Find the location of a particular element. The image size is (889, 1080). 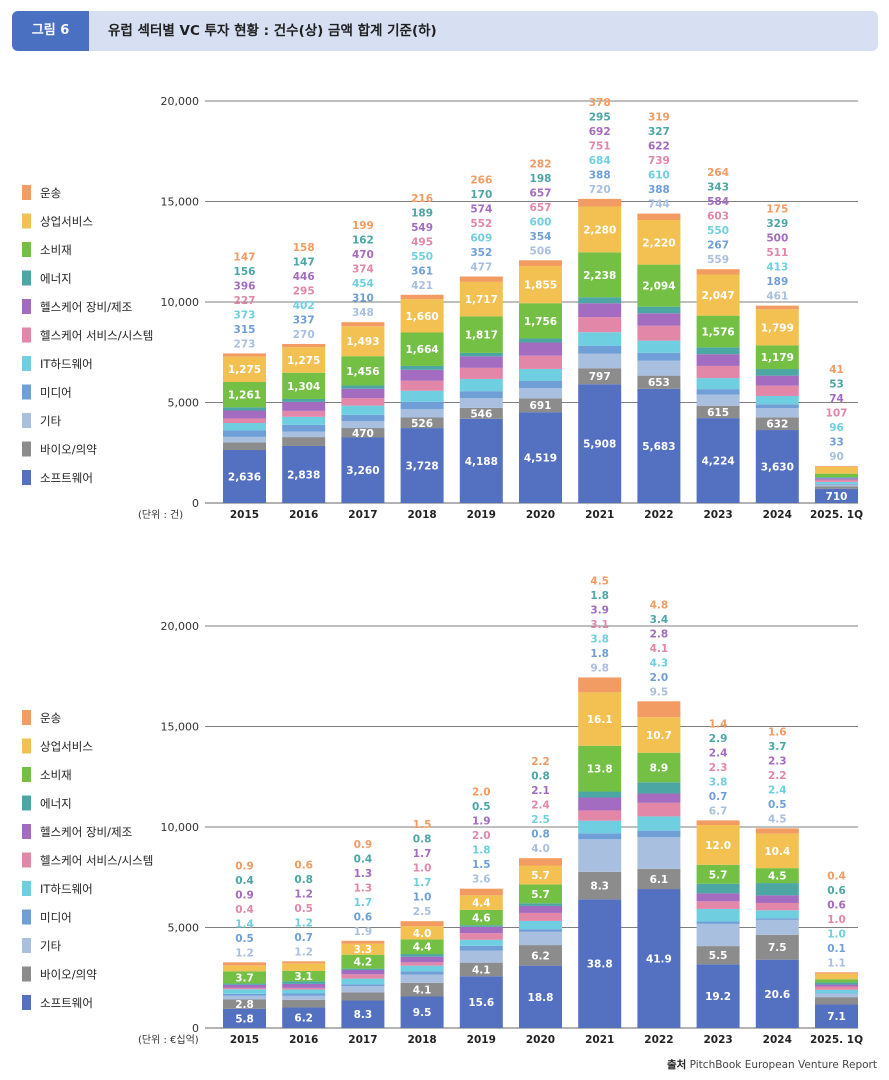

data-label: 295 is located at coordinates (304, 291).